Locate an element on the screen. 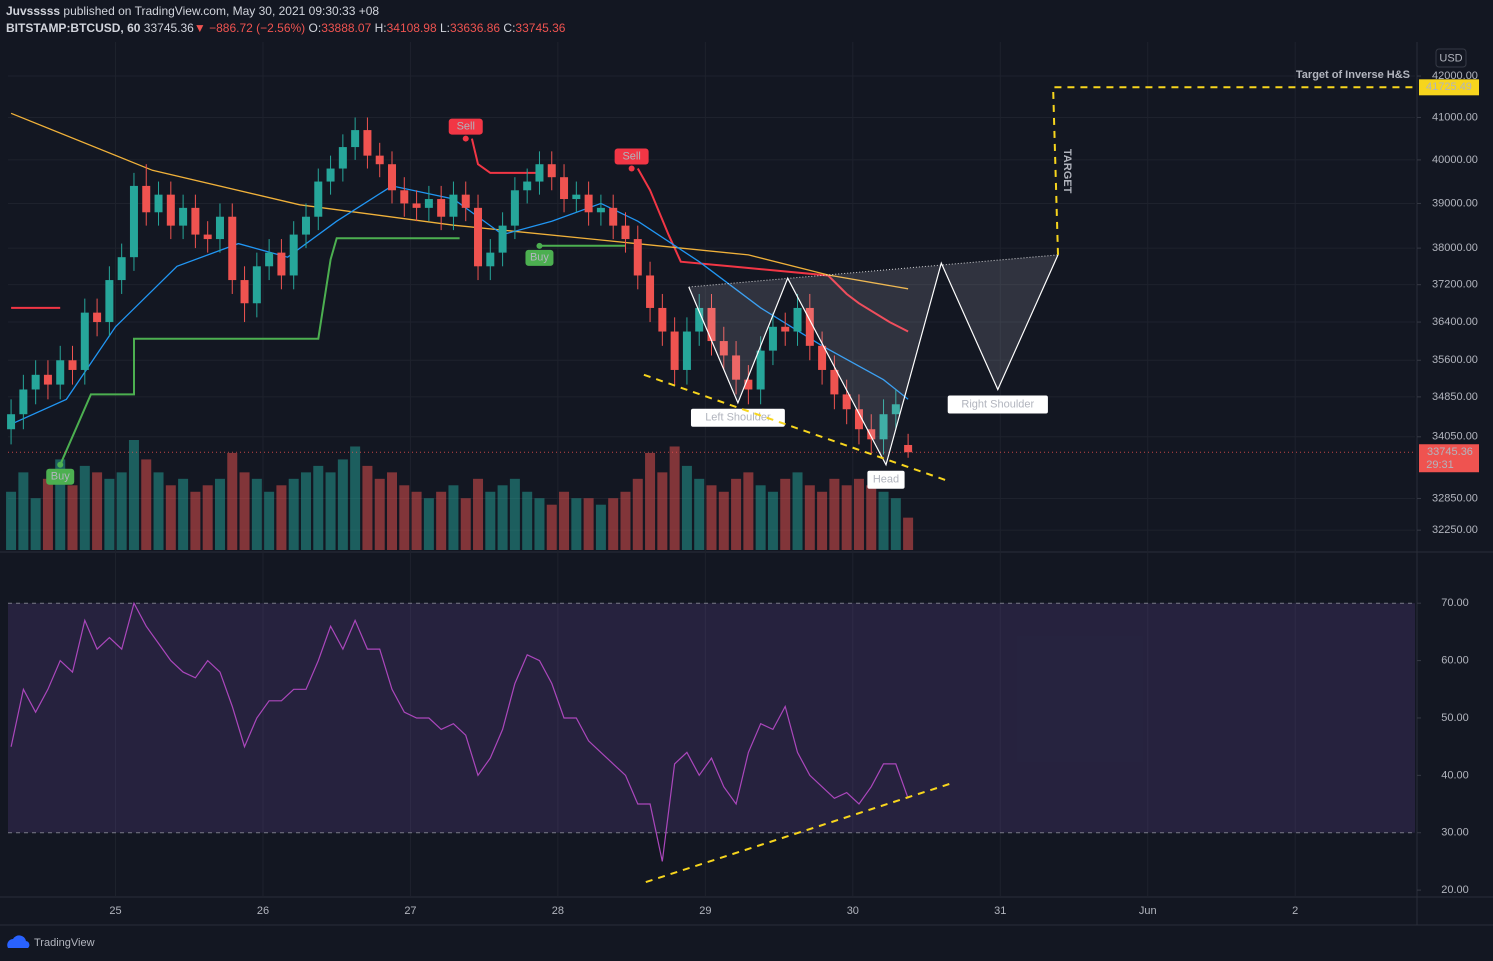 Image resolution: width=1493 pixels, height=961 pixels. y-tick-label: 60.00 is located at coordinates (1455, 660).